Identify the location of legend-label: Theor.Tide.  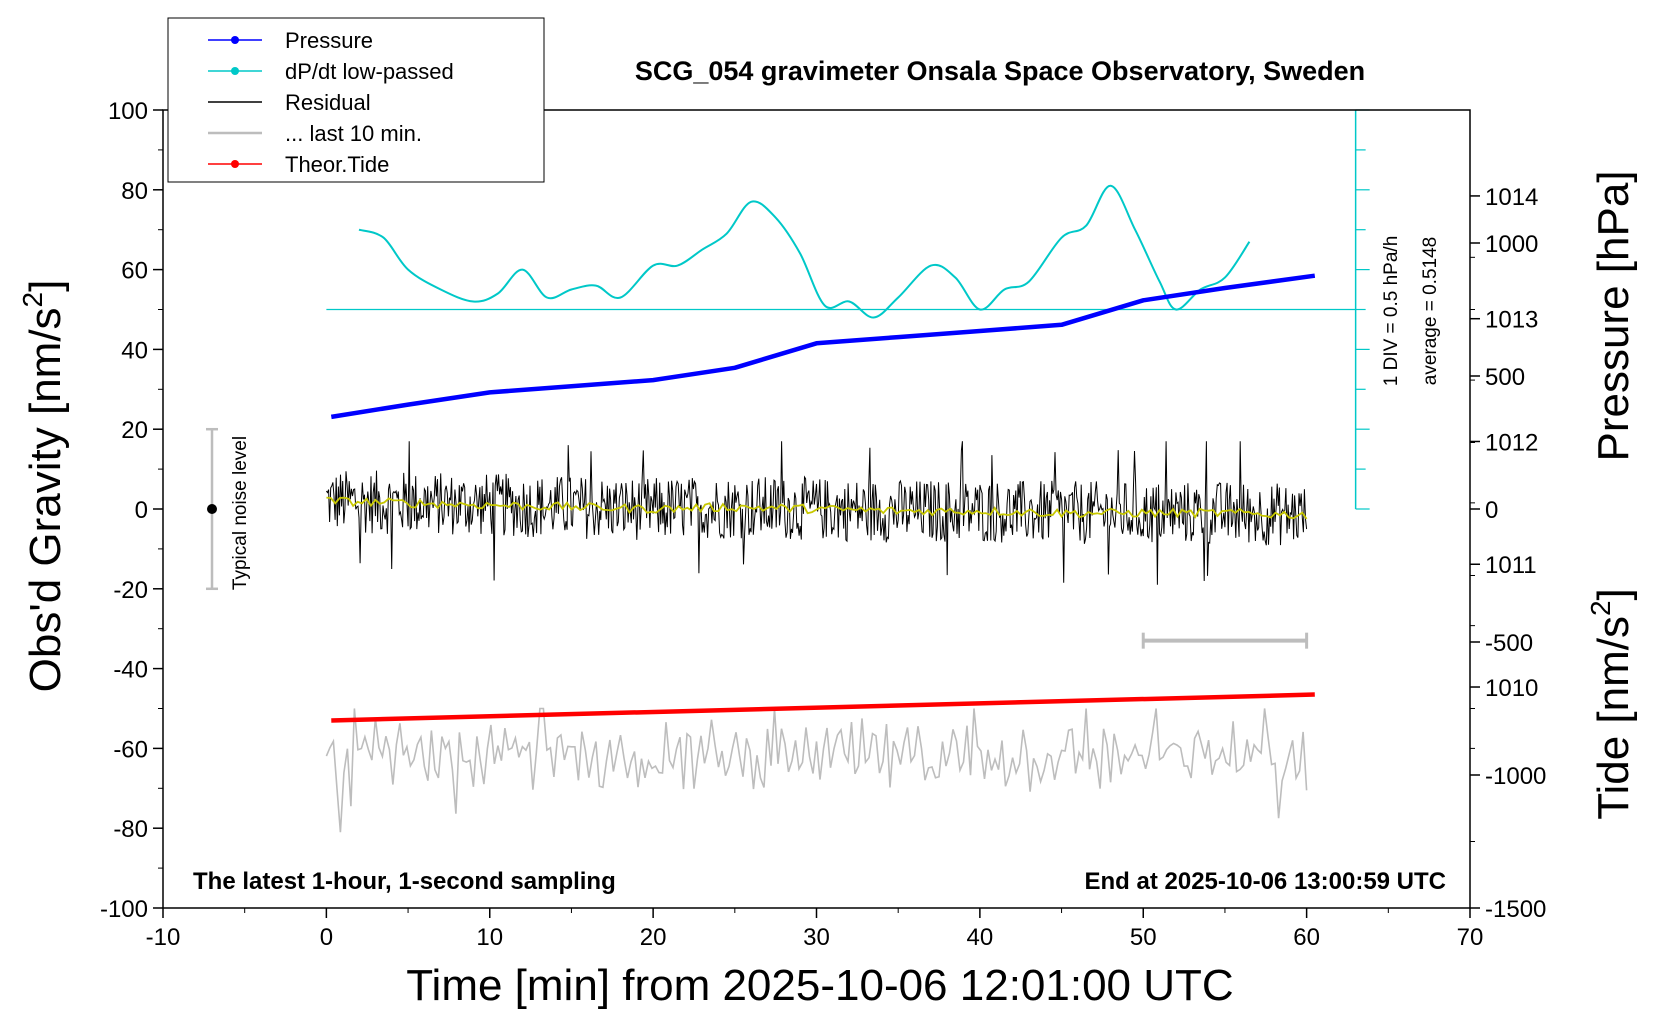
(337, 164).